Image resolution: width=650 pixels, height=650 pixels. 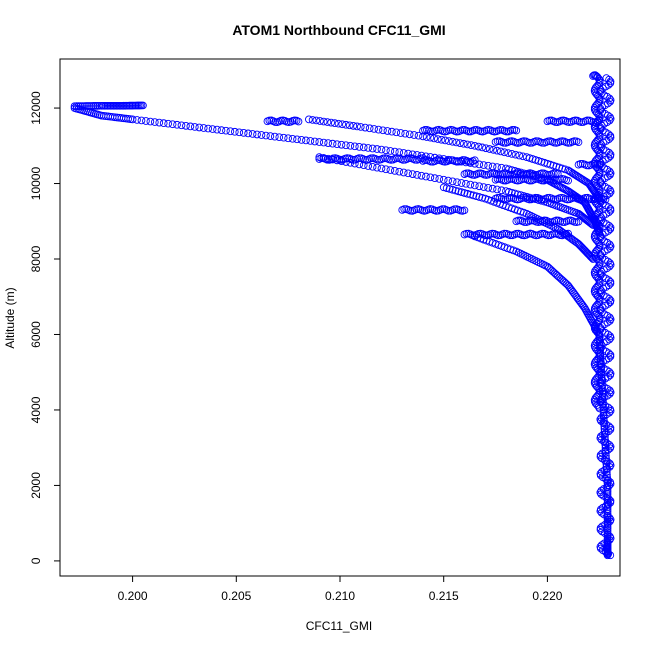 I want to click on x-tick-label: 0.220, so click(x=547, y=596).